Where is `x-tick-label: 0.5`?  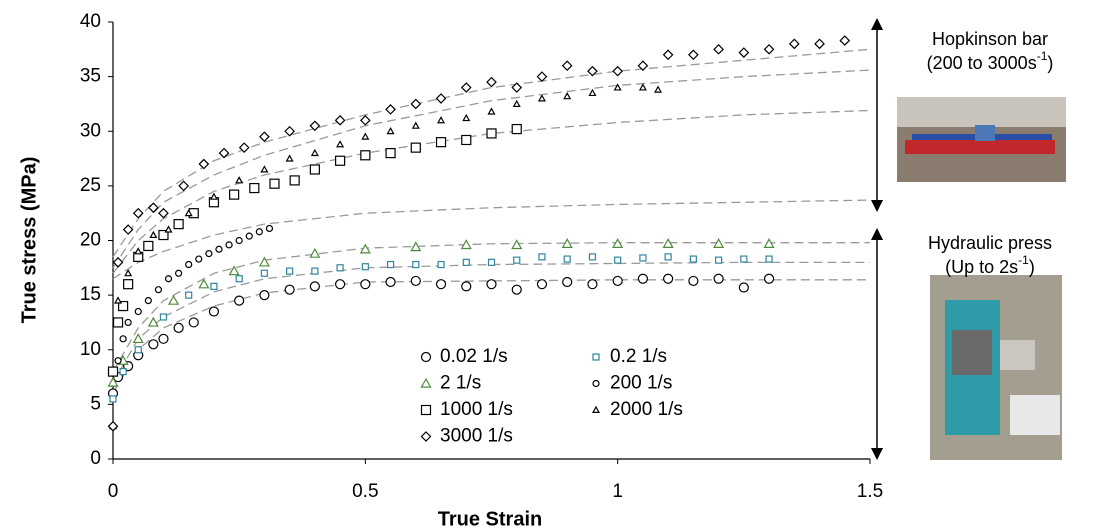
x-tick-label: 0.5 is located at coordinates (365, 491).